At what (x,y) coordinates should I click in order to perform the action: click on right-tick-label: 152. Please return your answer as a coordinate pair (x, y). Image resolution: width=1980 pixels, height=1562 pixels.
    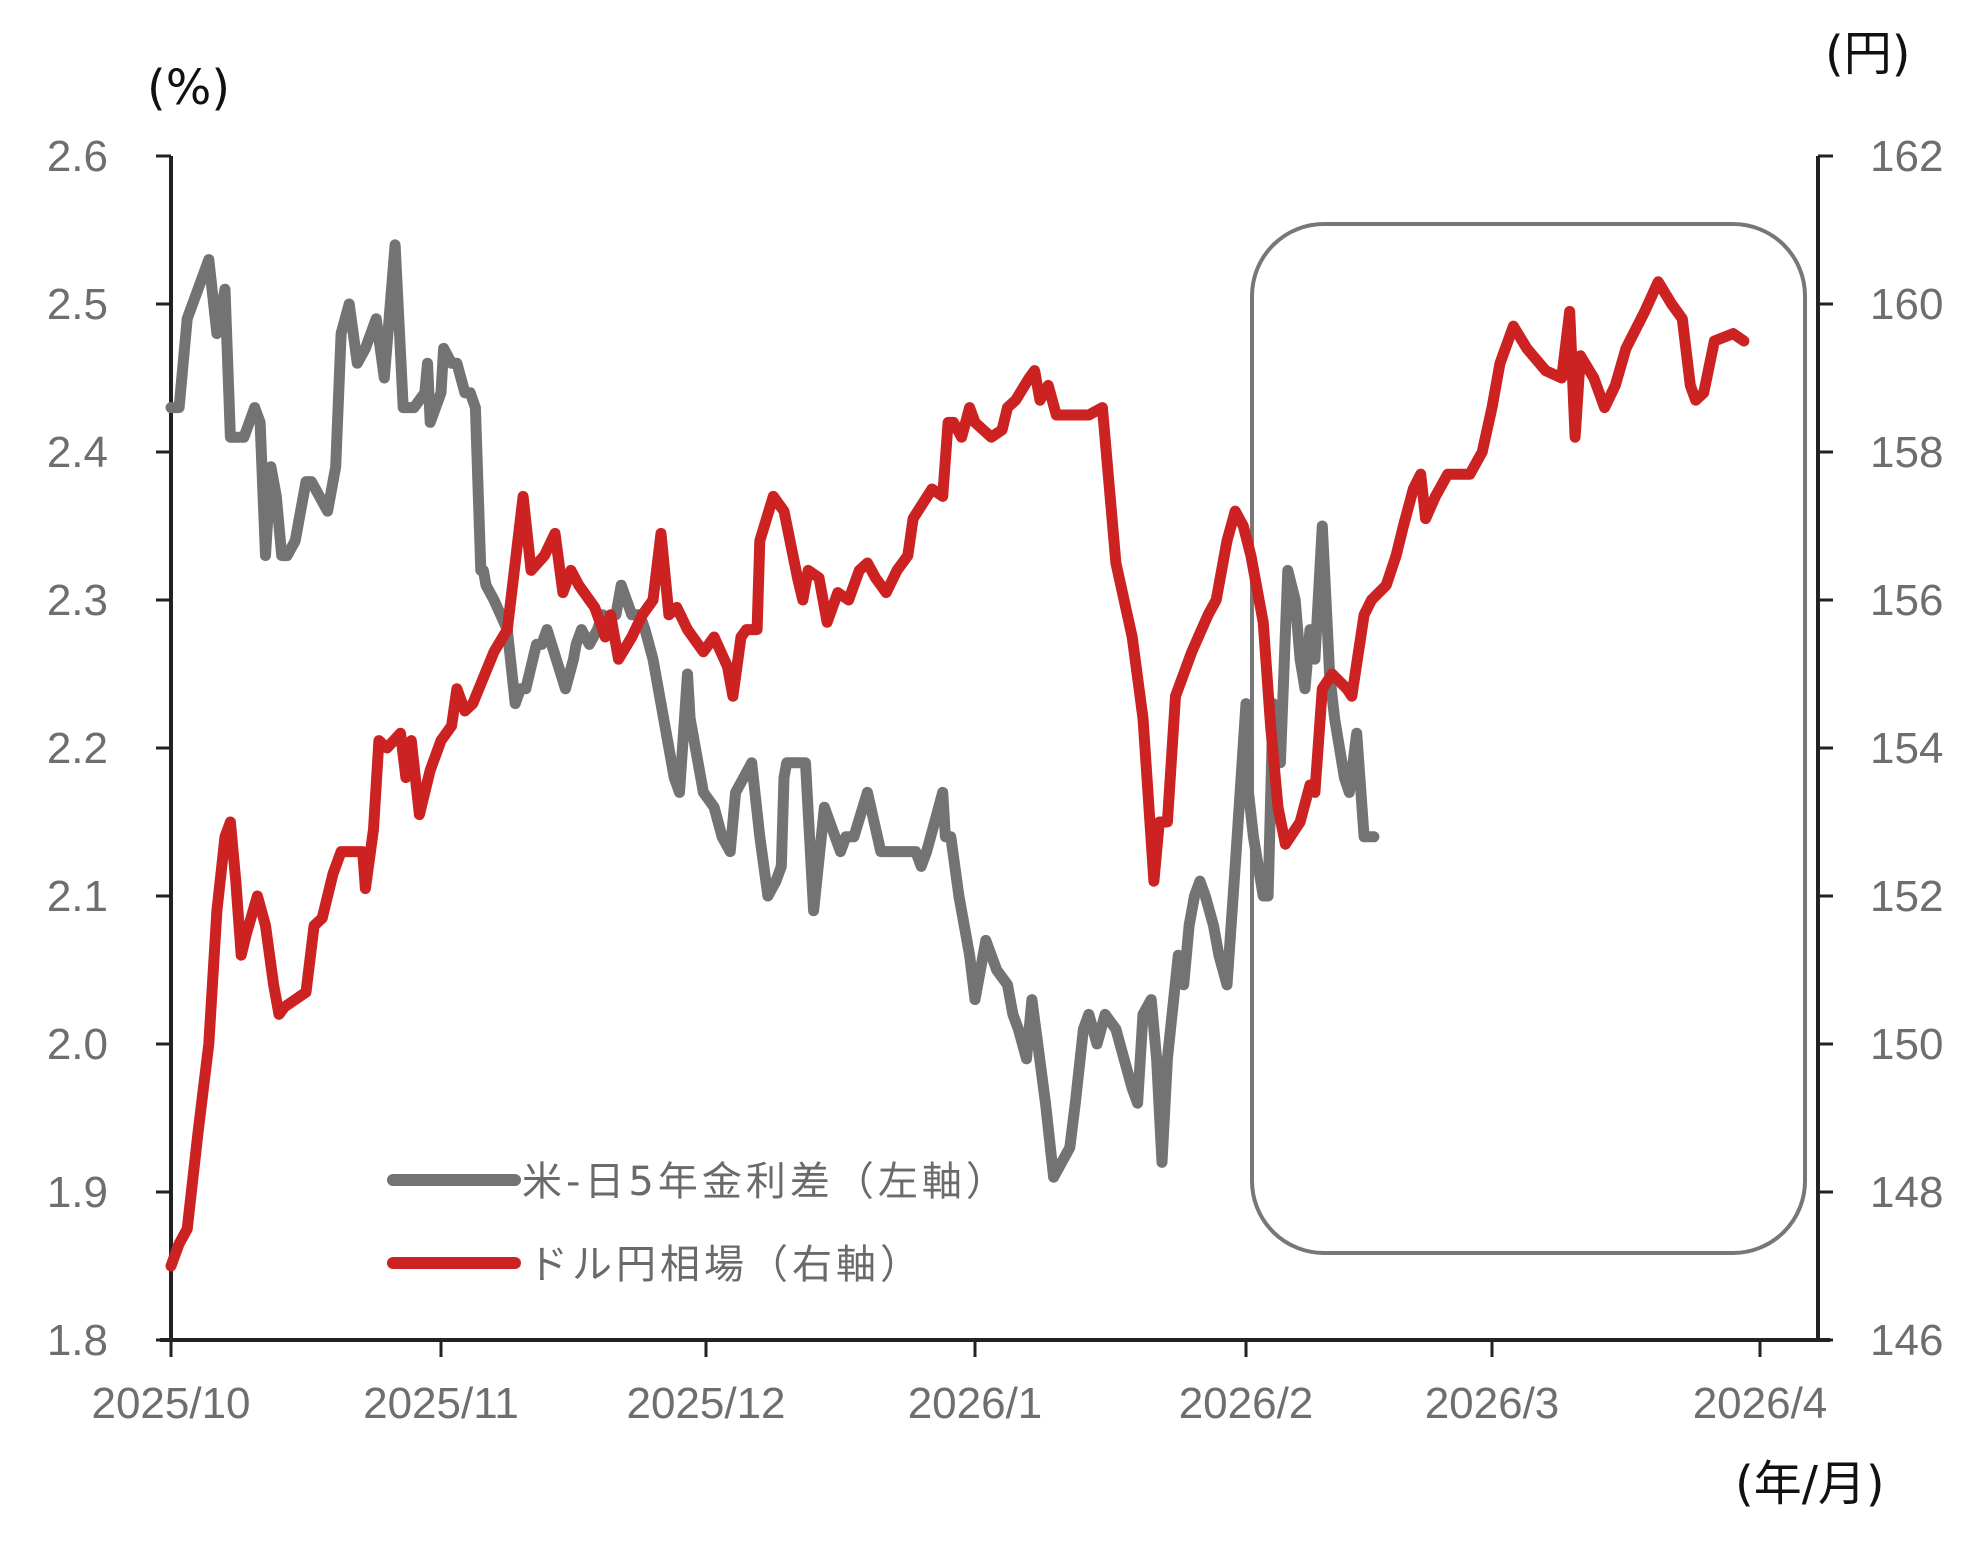
    Looking at the image, I should click on (1906, 896).